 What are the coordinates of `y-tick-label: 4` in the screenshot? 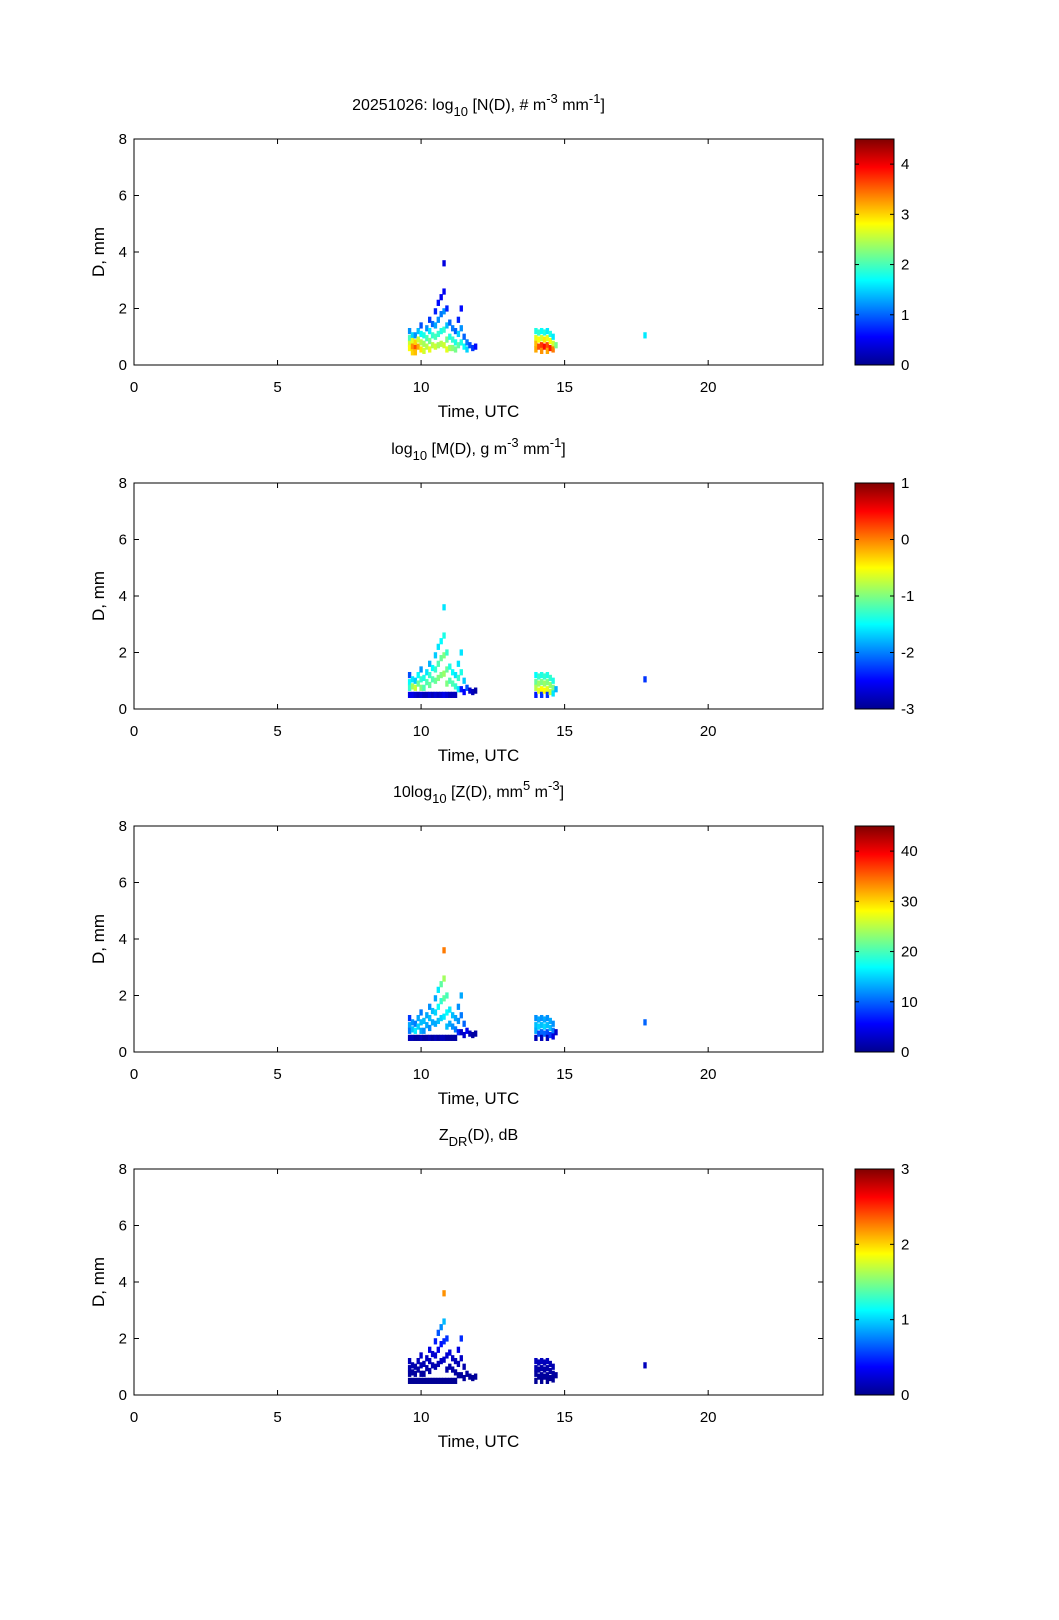 It's located at (123, 596).